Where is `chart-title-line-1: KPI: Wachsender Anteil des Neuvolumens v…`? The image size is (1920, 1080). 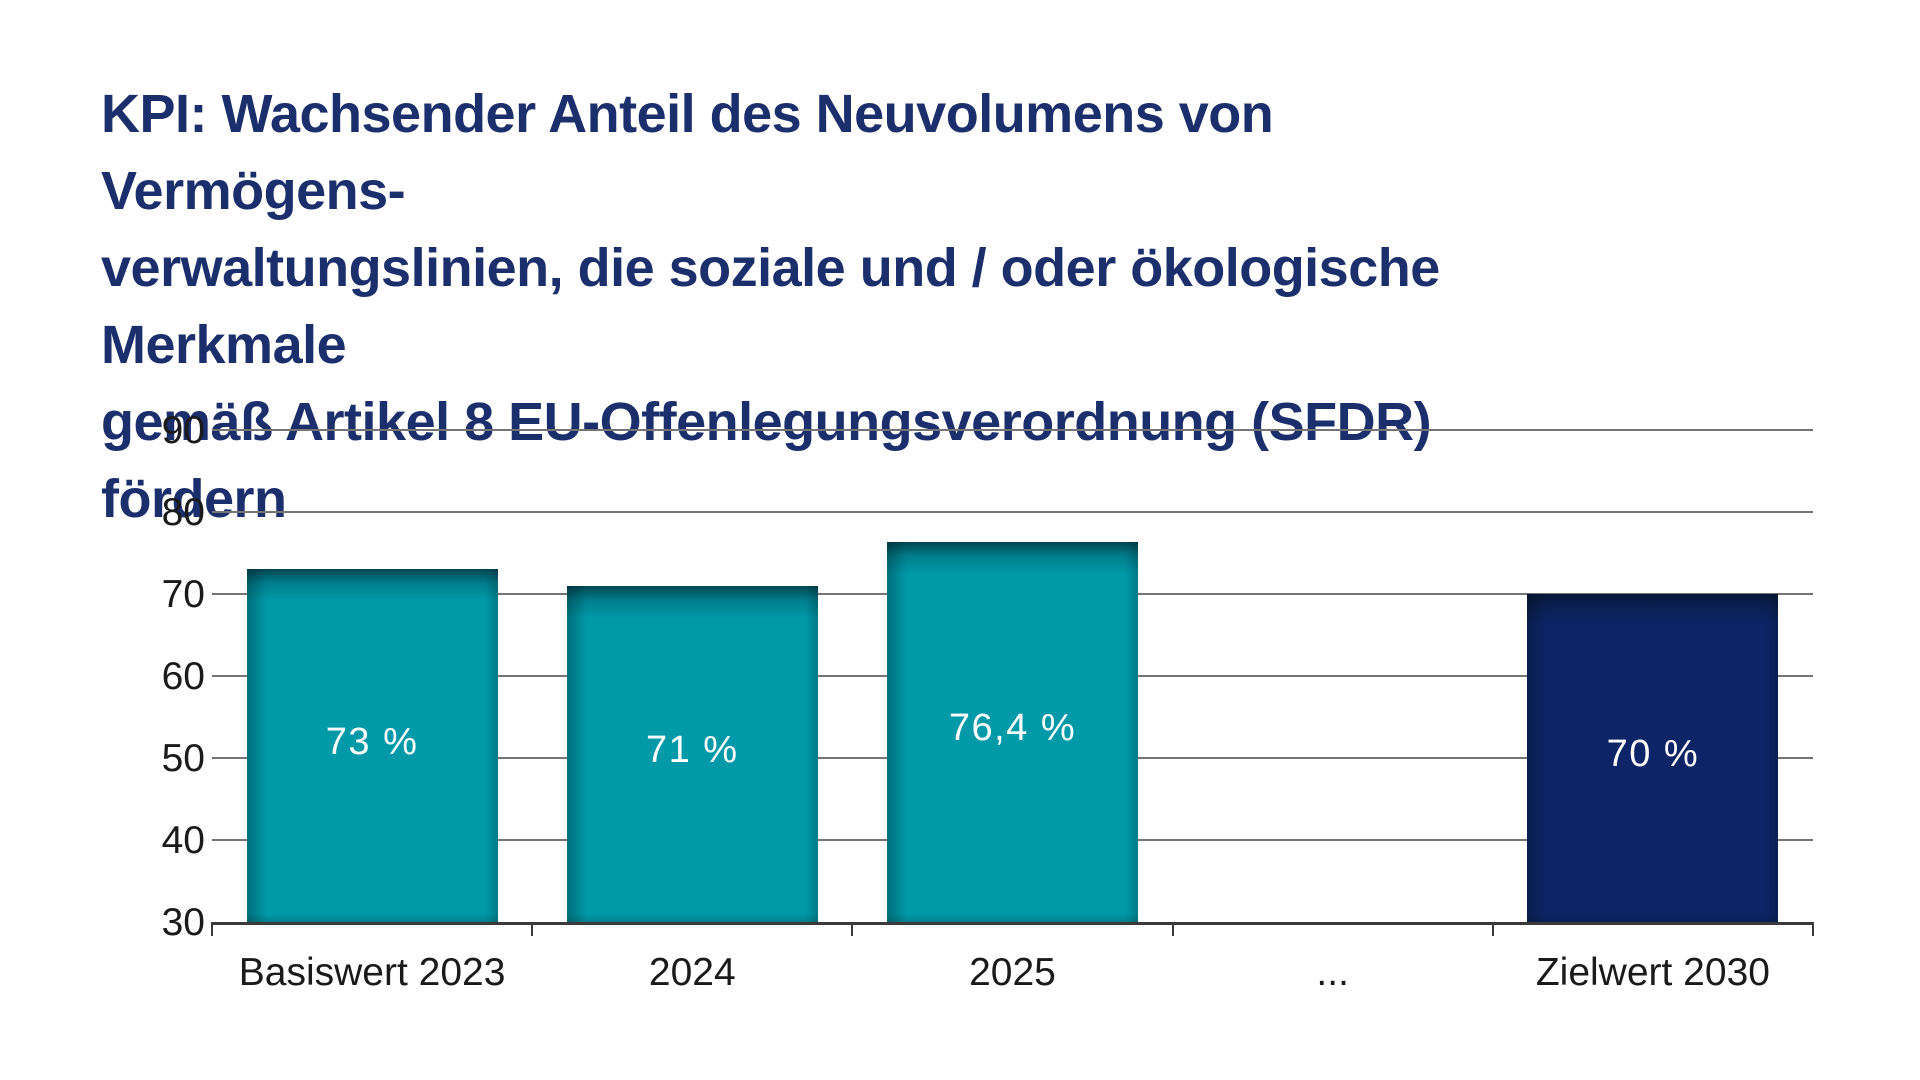
chart-title-line-1: KPI: Wachsender Anteil des Neuvolumens v… is located at coordinates (687, 152).